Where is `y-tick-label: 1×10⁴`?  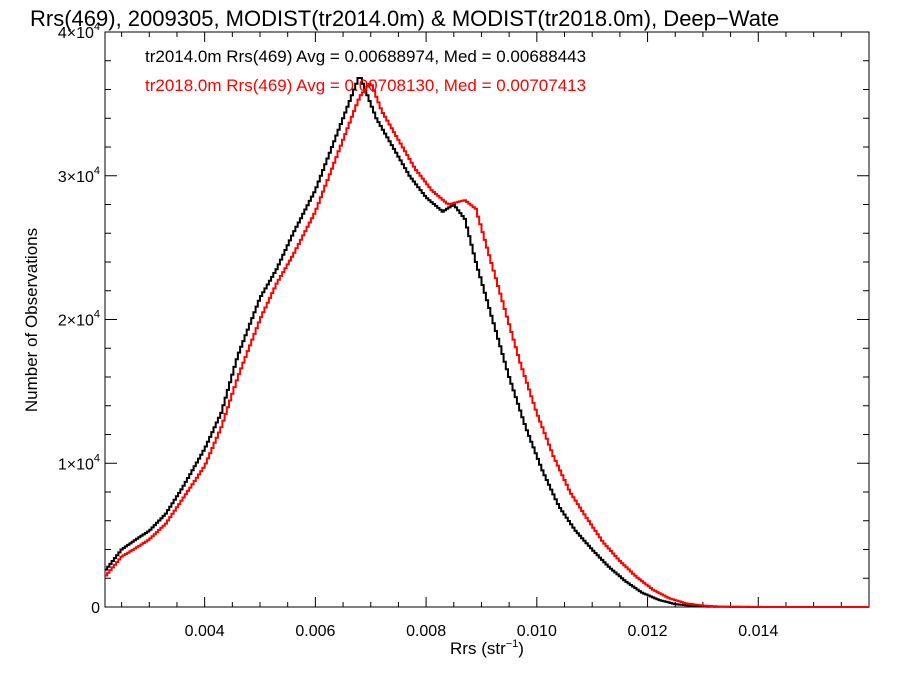 y-tick-label: 1×10⁴ is located at coordinates (79, 462).